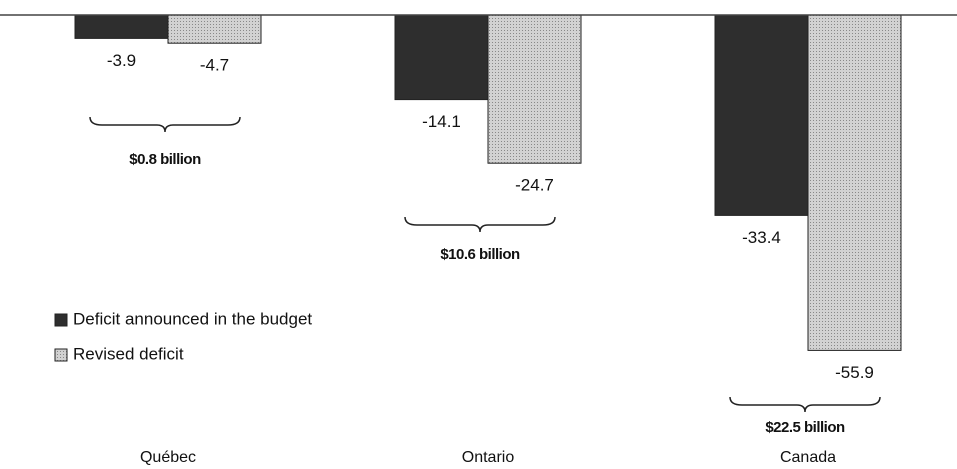 This screenshot has width=957, height=469. Describe the element at coordinates (168, 457) in the screenshot. I see `x-tick-label: Québec` at that location.